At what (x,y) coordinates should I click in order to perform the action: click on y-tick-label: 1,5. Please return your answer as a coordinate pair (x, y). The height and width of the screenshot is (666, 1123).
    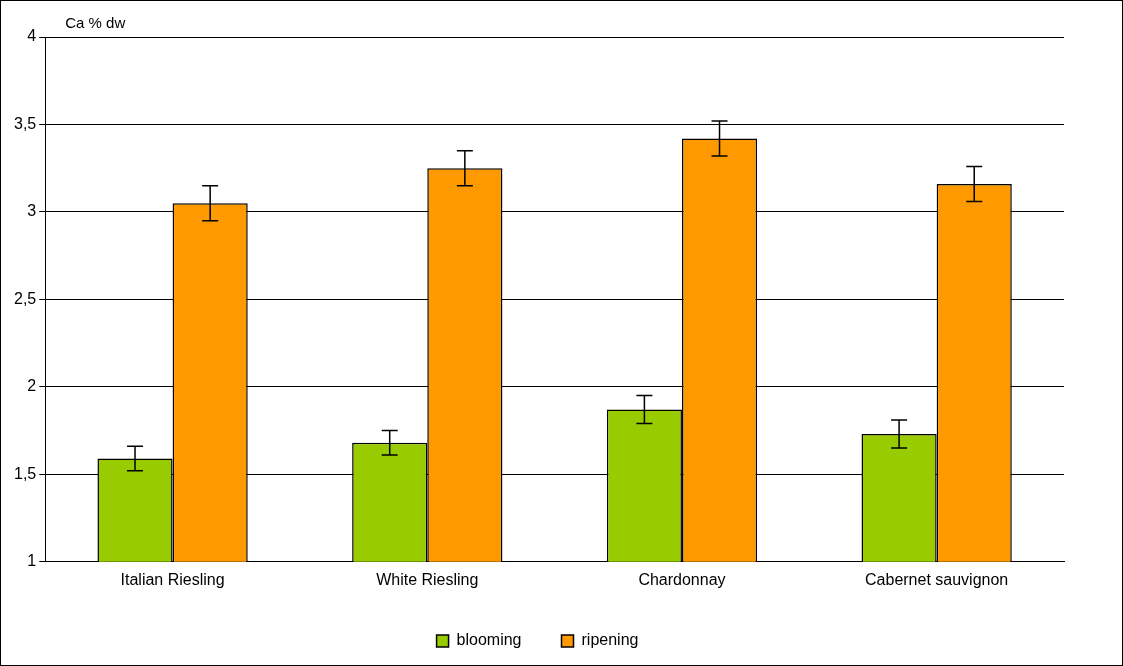
    Looking at the image, I should click on (25, 473).